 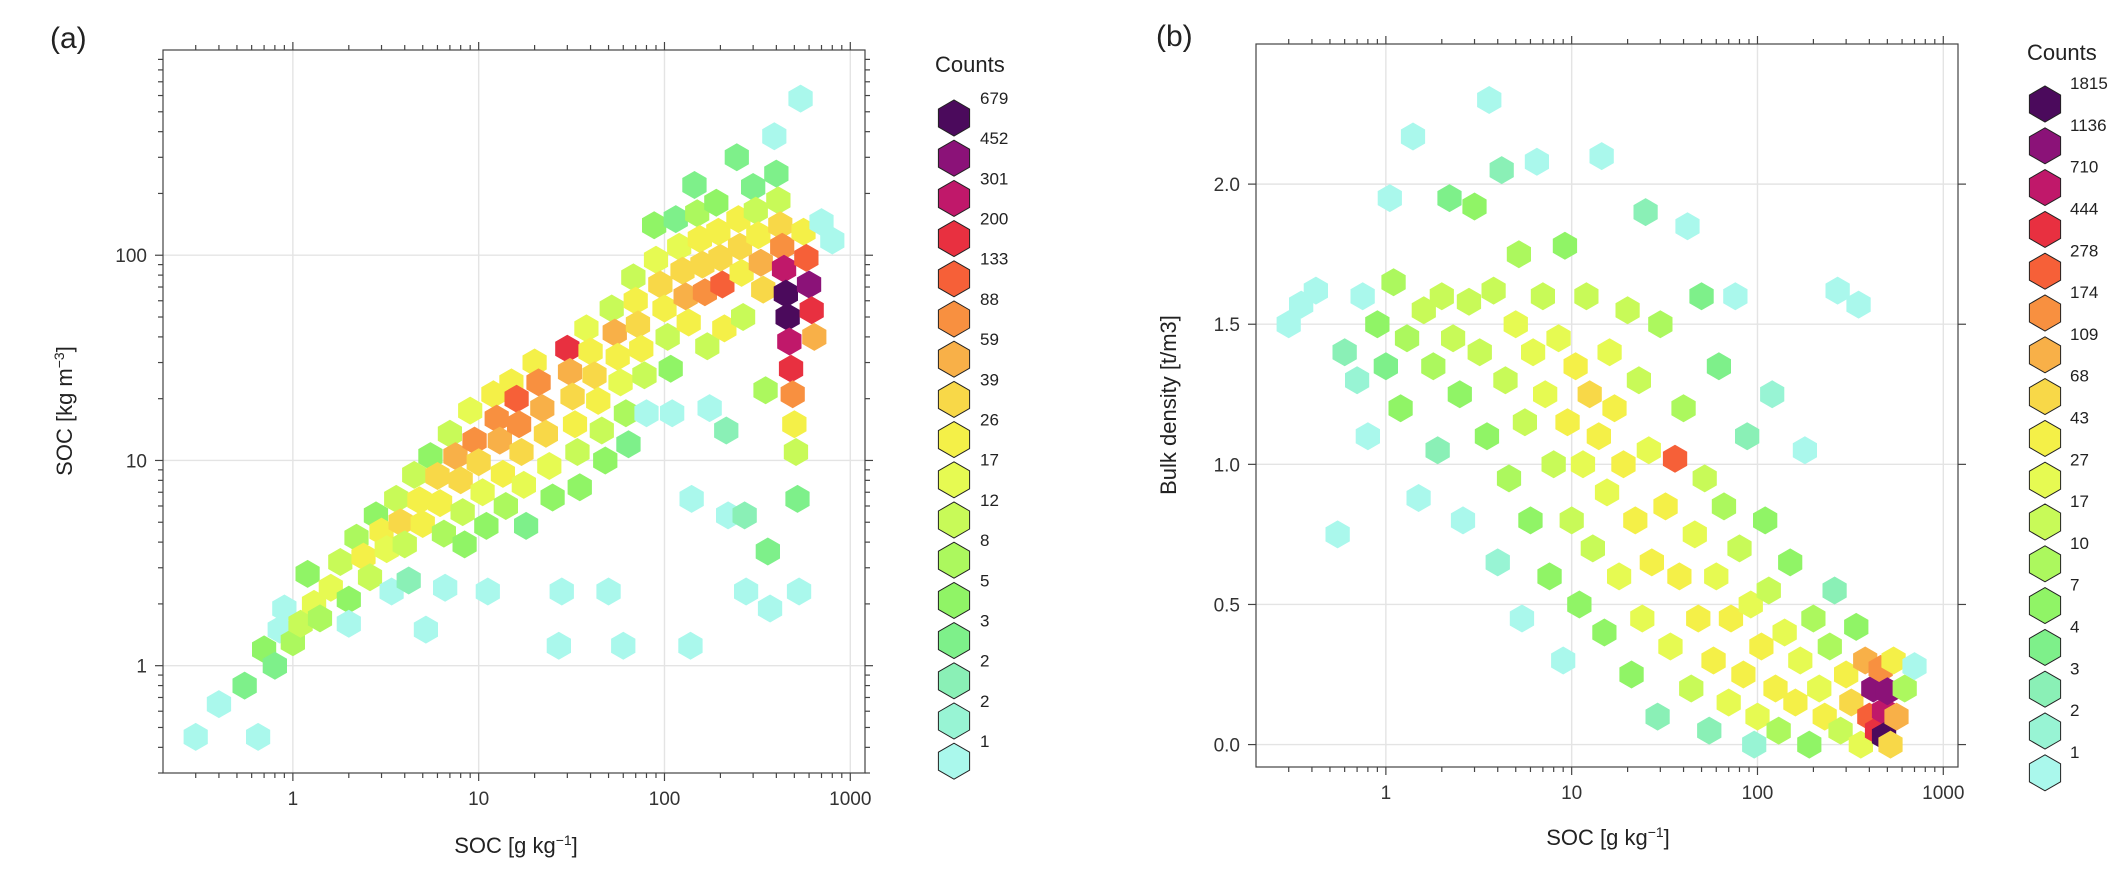 I want to click on panel-a-xlabel: SOC [g kg−1], so click(x=516, y=845).